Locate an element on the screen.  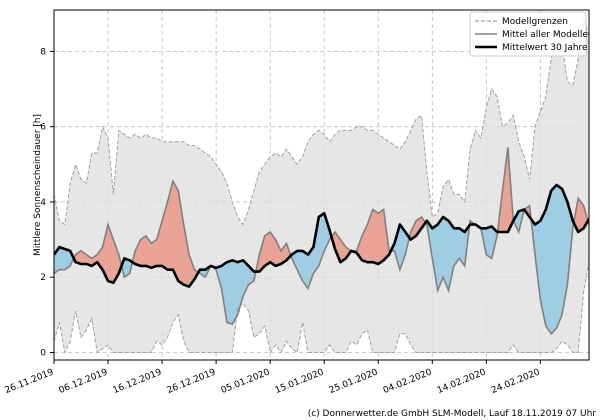
legend-label-modellgrenzen: Modellgrenzen is located at coordinates (535, 22).